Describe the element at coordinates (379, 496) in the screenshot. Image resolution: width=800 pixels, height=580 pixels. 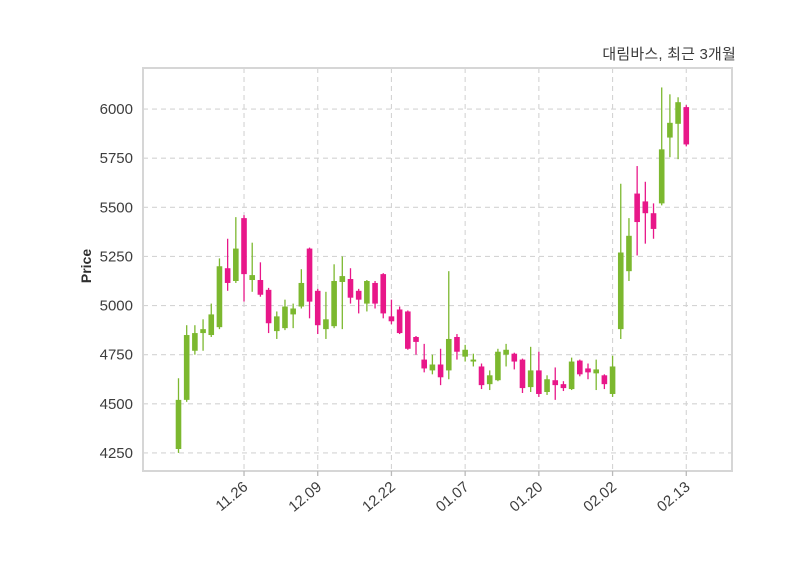
I see `x-tick-label: 12.22` at that location.